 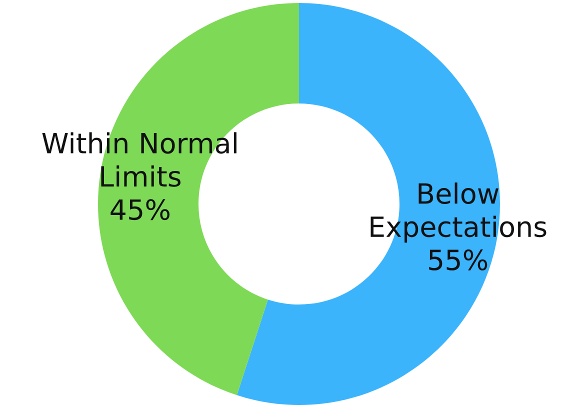 What do you see at coordinates (140, 209) in the screenshot?
I see `data-label: 45%` at bounding box center [140, 209].